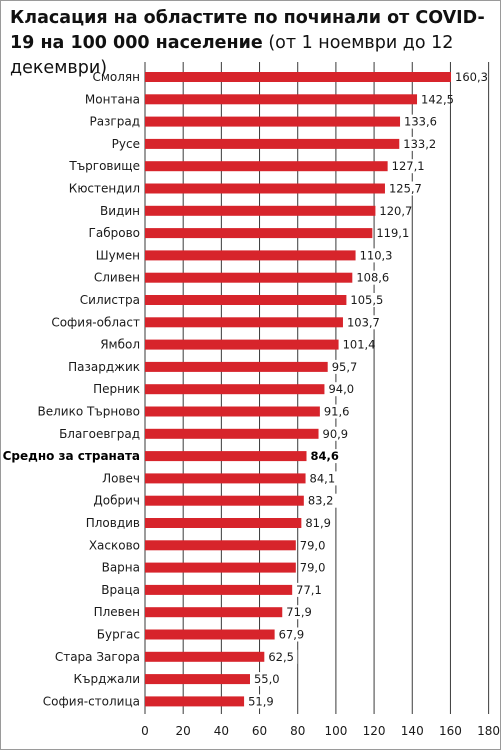 This screenshot has width=501, height=750. I want to click on value-label: 120,7, so click(395, 211).